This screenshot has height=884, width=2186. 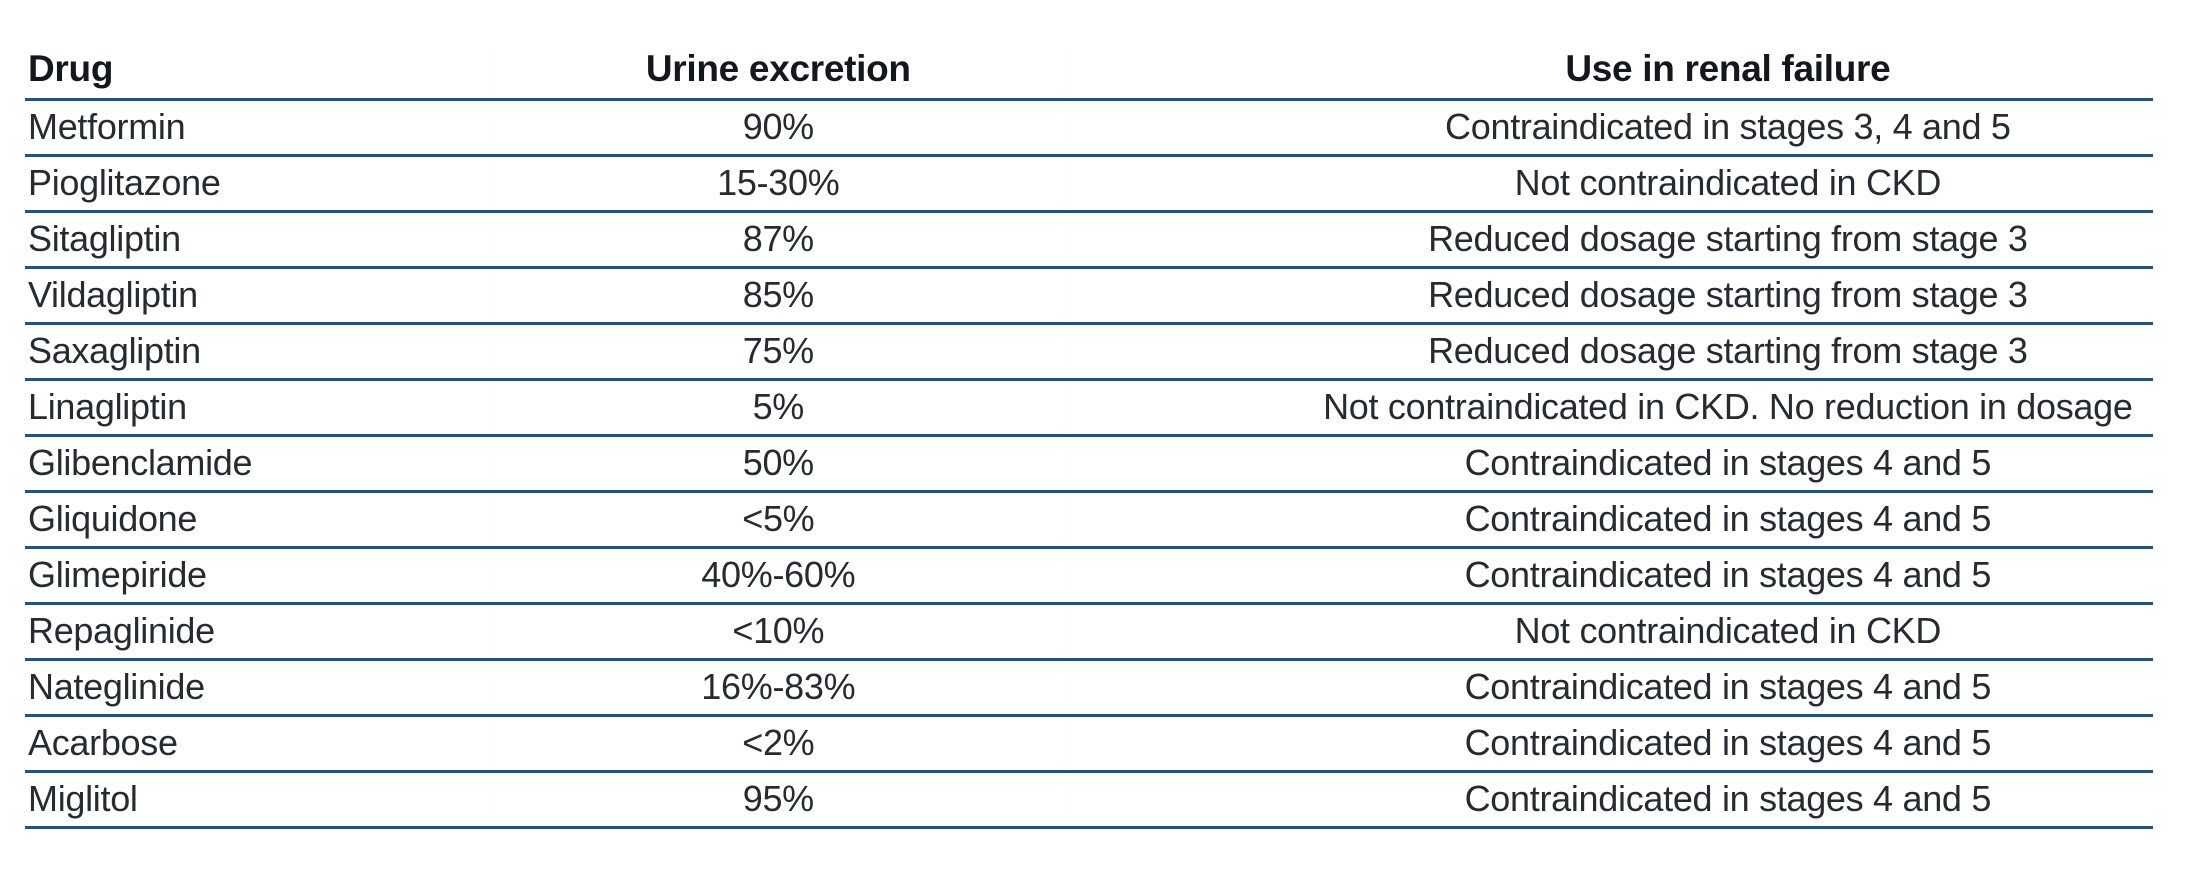 What do you see at coordinates (778, 408) in the screenshot?
I see `urine-excretion-cell: 5%` at bounding box center [778, 408].